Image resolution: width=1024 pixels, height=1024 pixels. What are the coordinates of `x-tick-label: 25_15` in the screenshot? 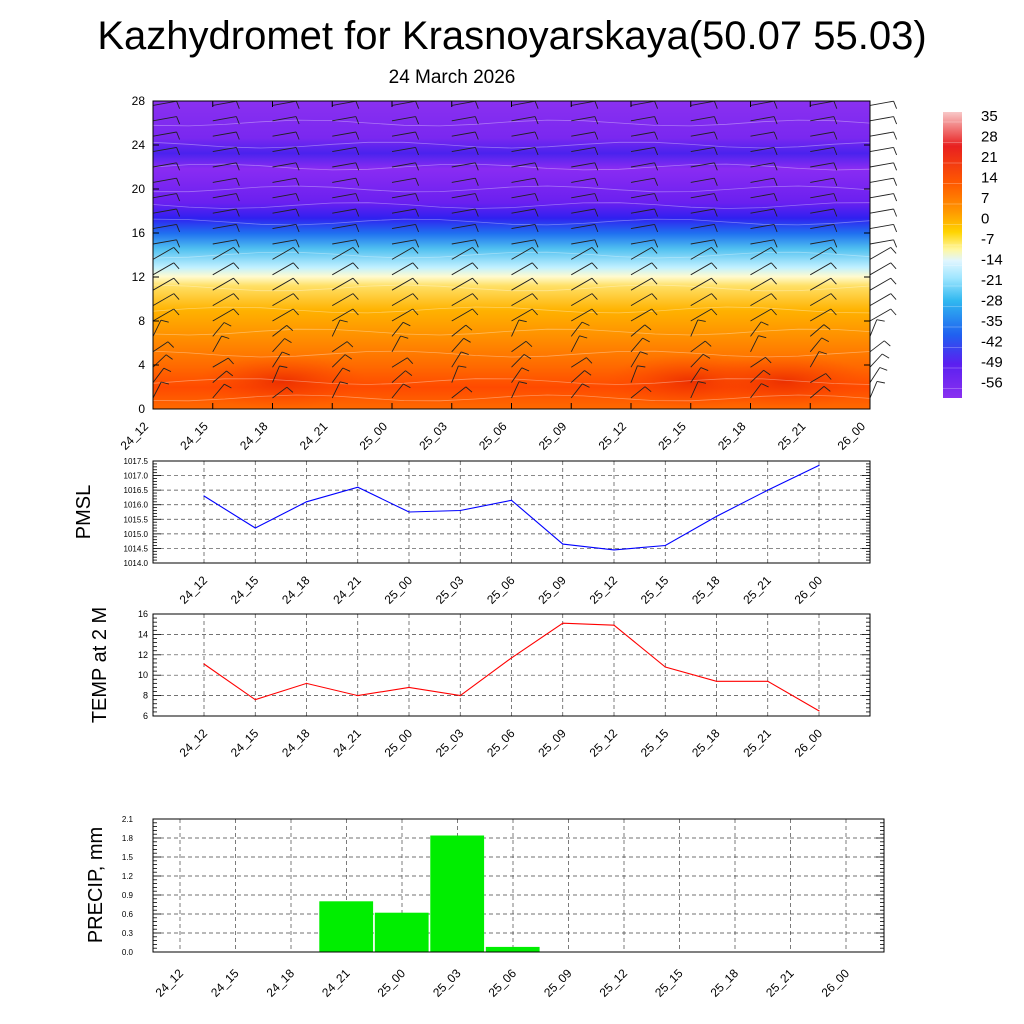 It's located at (669, 983).